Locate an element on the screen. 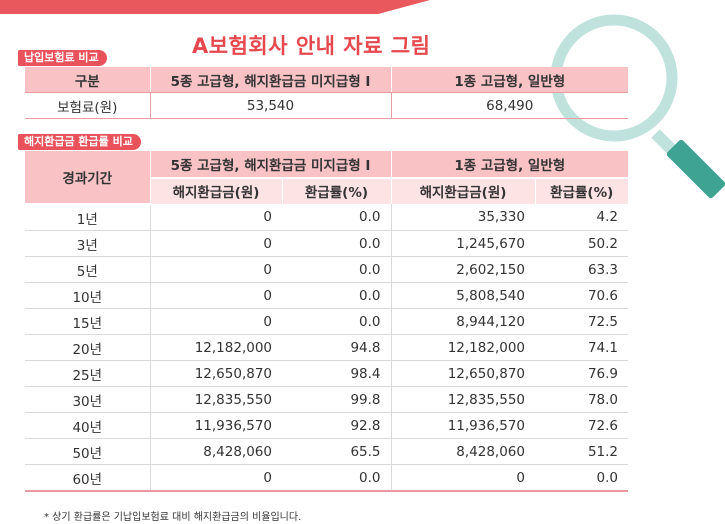  a-rate-cell: 65.5 is located at coordinates (337, 451).